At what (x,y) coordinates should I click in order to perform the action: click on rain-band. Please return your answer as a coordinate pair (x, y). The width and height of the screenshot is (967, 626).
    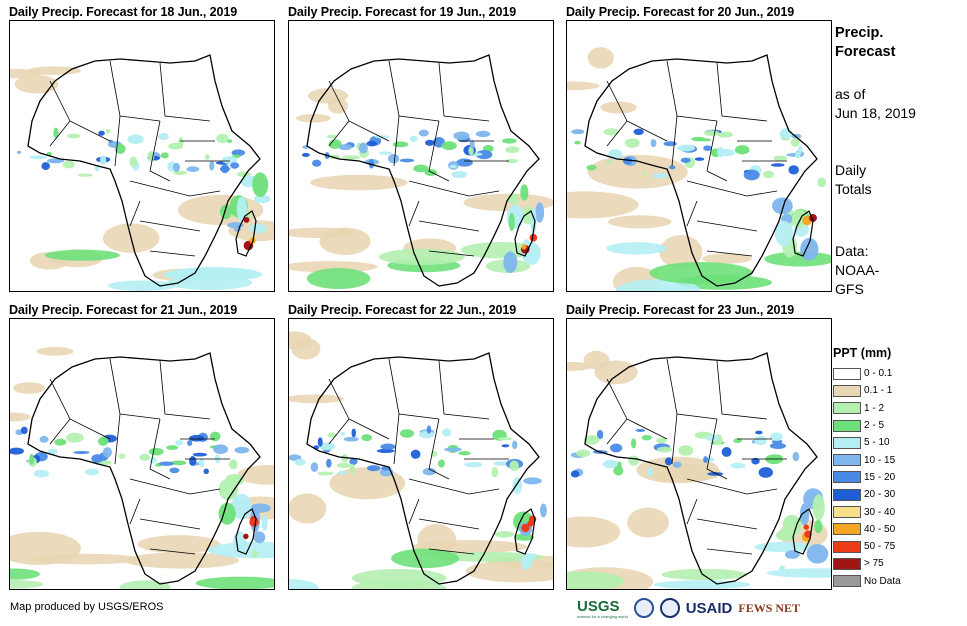
    Looking at the image, I should click on (704, 574).